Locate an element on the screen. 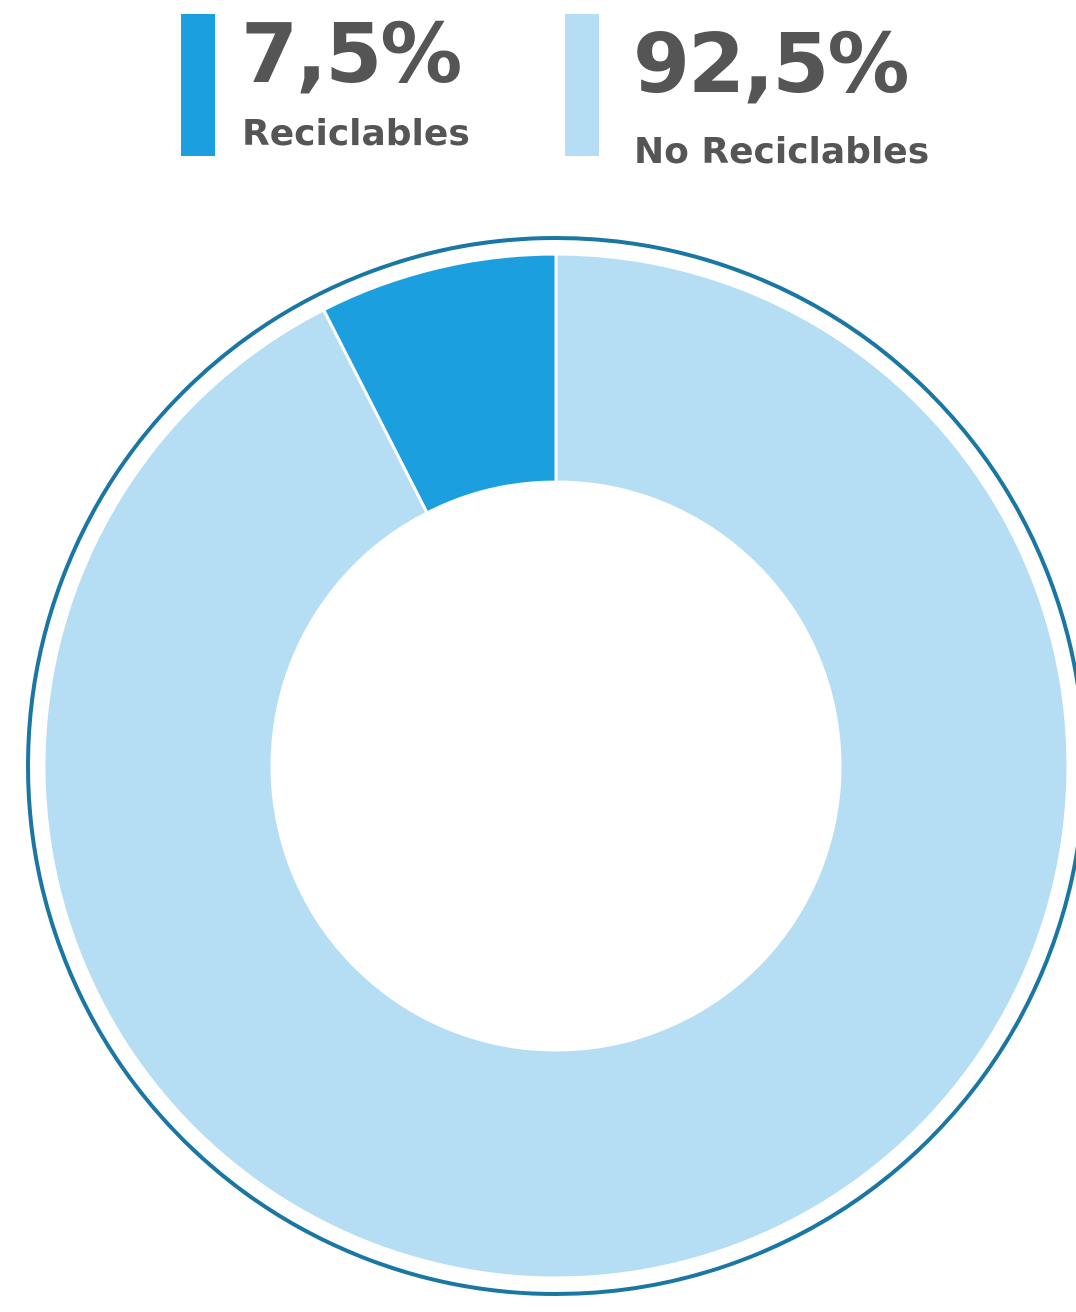  legend-label-recyclable: Reciclables is located at coordinates (356, 133).